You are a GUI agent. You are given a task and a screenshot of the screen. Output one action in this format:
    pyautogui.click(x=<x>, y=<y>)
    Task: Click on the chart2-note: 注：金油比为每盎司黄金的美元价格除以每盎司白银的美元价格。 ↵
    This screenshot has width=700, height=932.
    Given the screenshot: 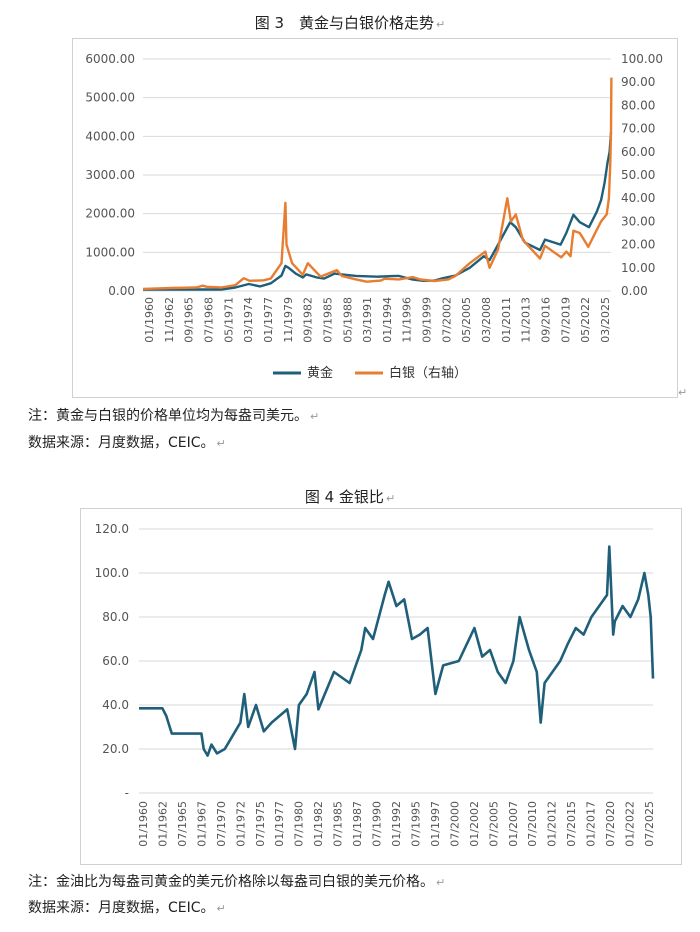 What is the action you would take?
    pyautogui.click(x=237, y=882)
    